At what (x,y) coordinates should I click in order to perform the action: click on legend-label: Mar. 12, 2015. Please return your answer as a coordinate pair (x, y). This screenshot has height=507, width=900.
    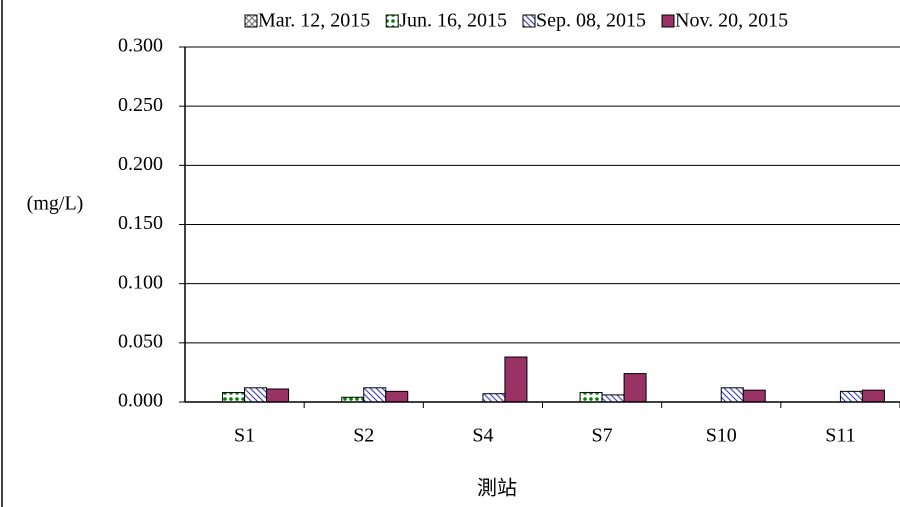
    Looking at the image, I should click on (314, 21).